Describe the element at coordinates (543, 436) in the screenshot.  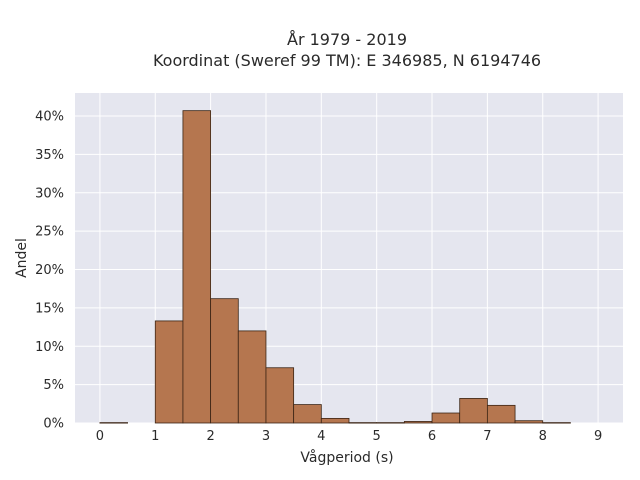
I see `x-tick-label: 8` at that location.